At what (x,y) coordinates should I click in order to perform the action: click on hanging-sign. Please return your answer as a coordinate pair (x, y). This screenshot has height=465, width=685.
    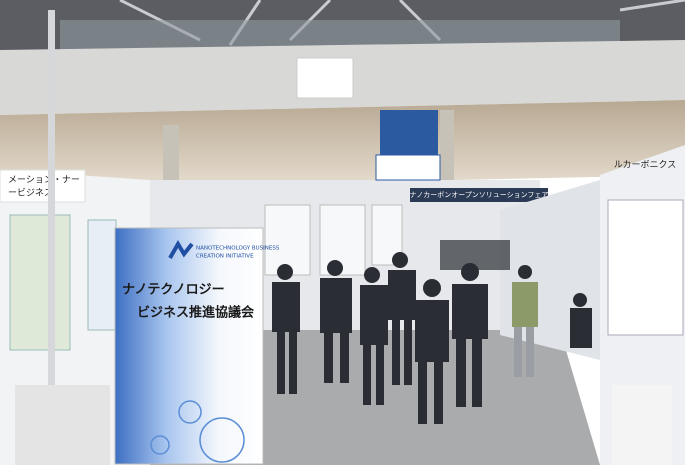
    Looking at the image, I should click on (479, 195).